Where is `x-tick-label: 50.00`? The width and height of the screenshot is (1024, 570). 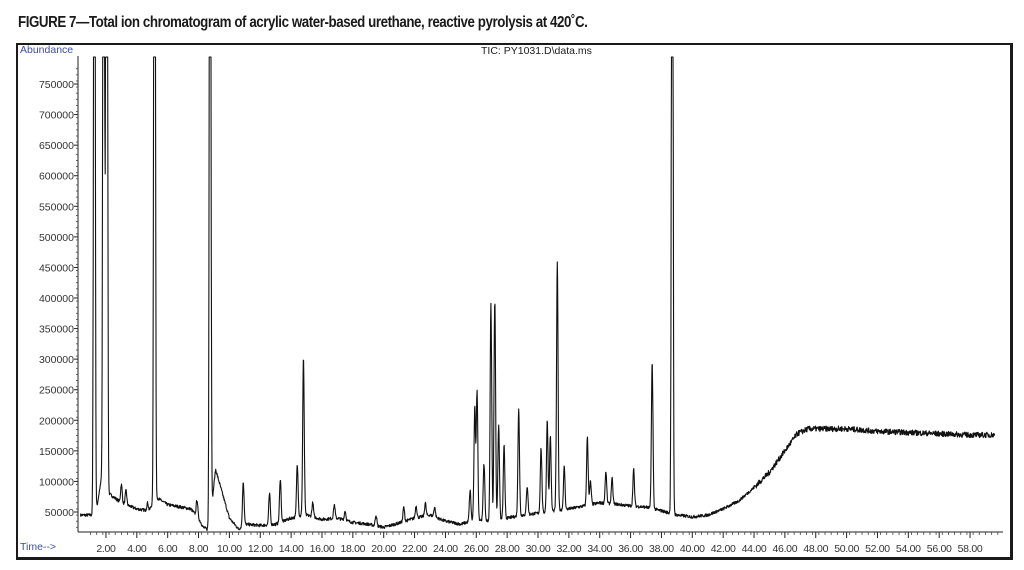 x-tick-label: 50.00 is located at coordinates (846, 549).